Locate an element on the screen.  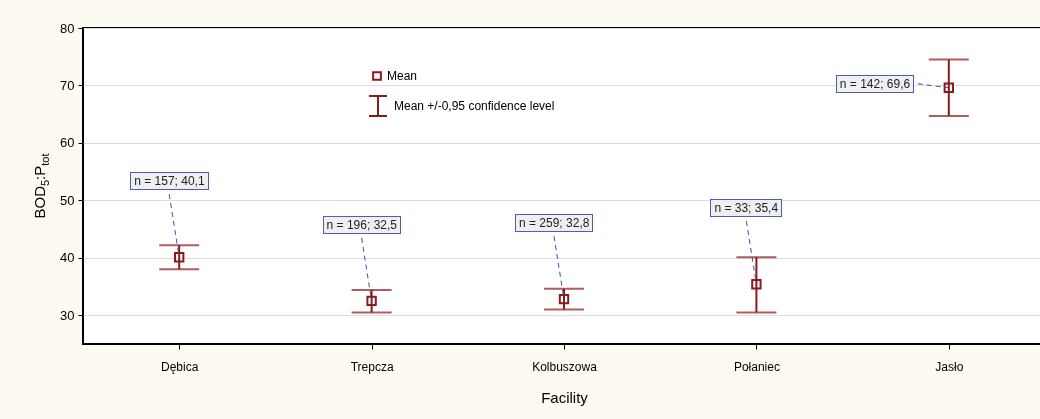
y-tick-label: 30 is located at coordinates (67, 315).